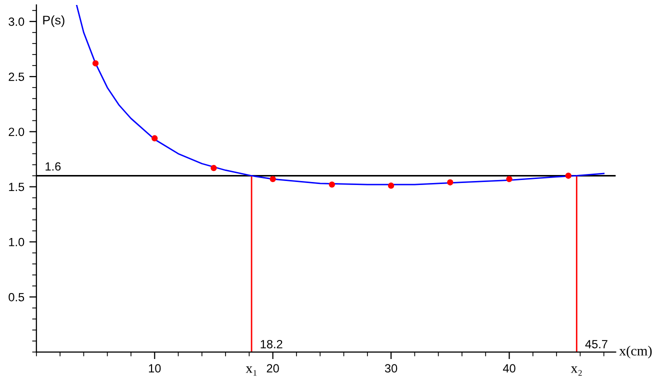 This screenshot has height=381, width=662. What do you see at coordinates (391, 368) in the screenshot?
I see `x-tick-label: 30` at bounding box center [391, 368].